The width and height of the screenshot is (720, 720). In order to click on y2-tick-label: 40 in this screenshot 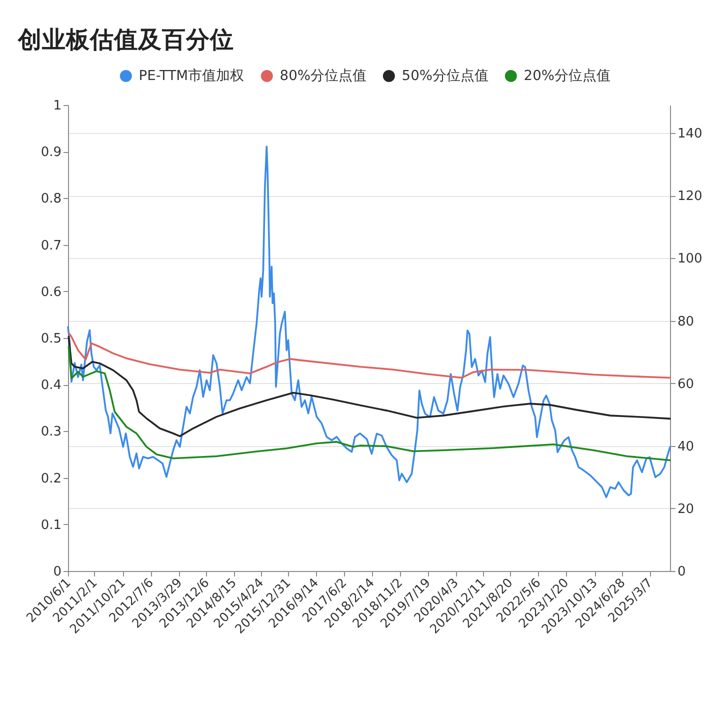, I will do `click(686, 446)`.